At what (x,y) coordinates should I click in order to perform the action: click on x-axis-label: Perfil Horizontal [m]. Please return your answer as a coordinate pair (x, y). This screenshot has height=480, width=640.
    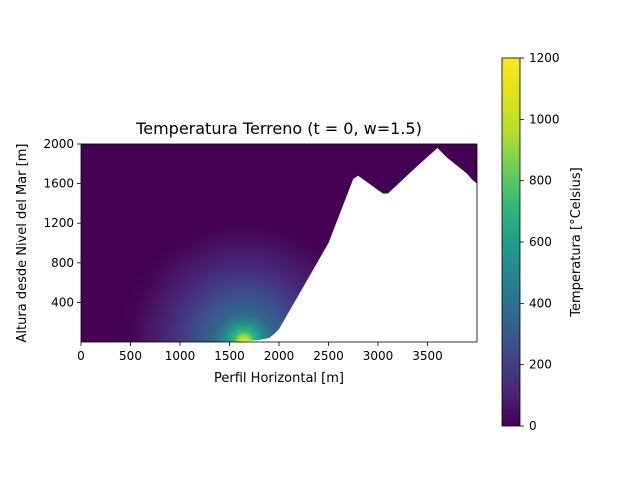
    Looking at the image, I should click on (279, 378).